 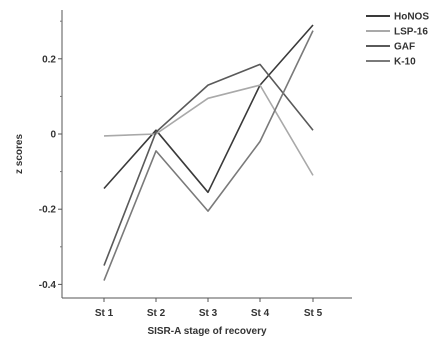 What do you see at coordinates (405, 62) in the screenshot?
I see `legend-label: K-10` at bounding box center [405, 62].